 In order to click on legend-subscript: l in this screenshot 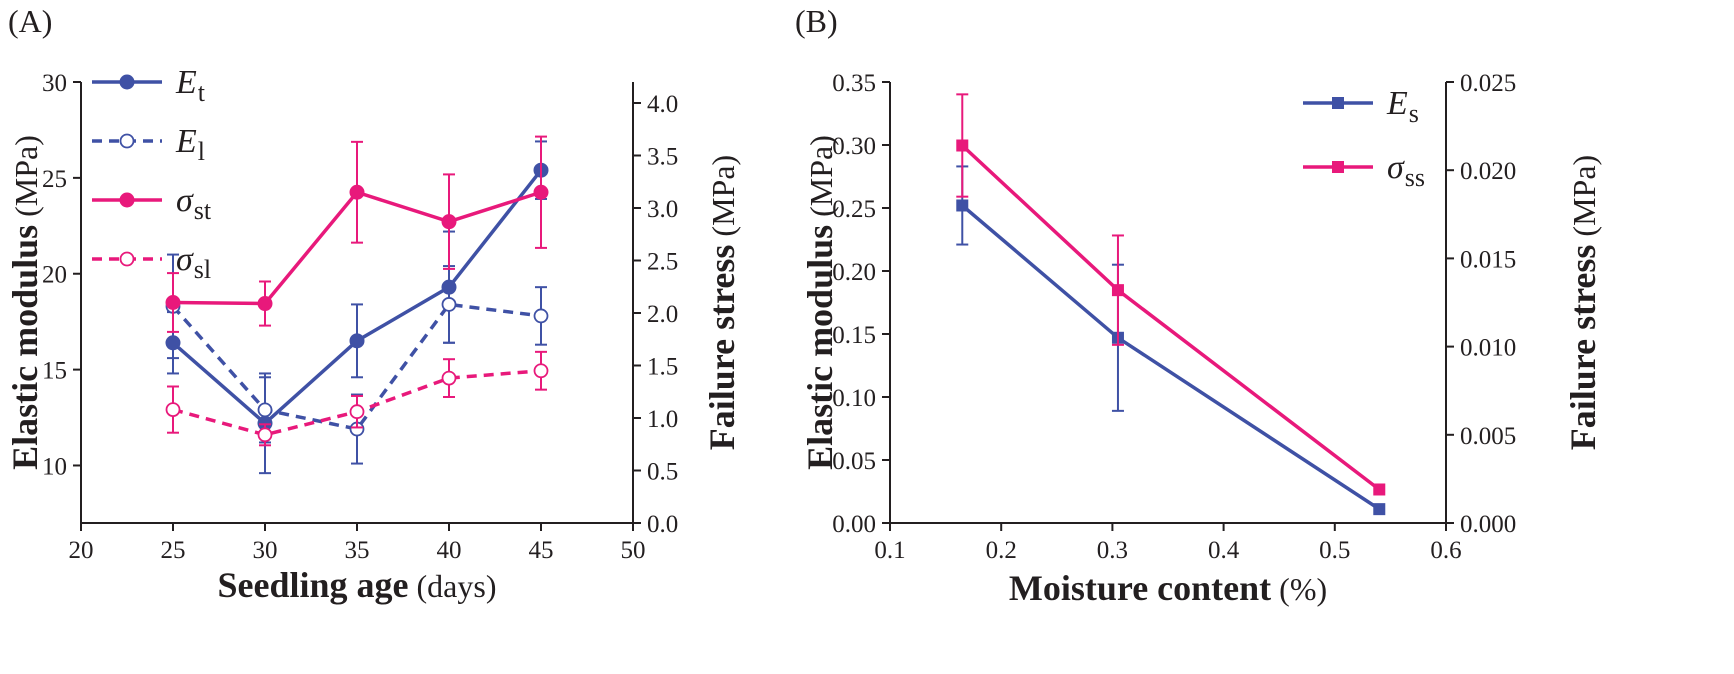, I will do `click(201, 151)`.